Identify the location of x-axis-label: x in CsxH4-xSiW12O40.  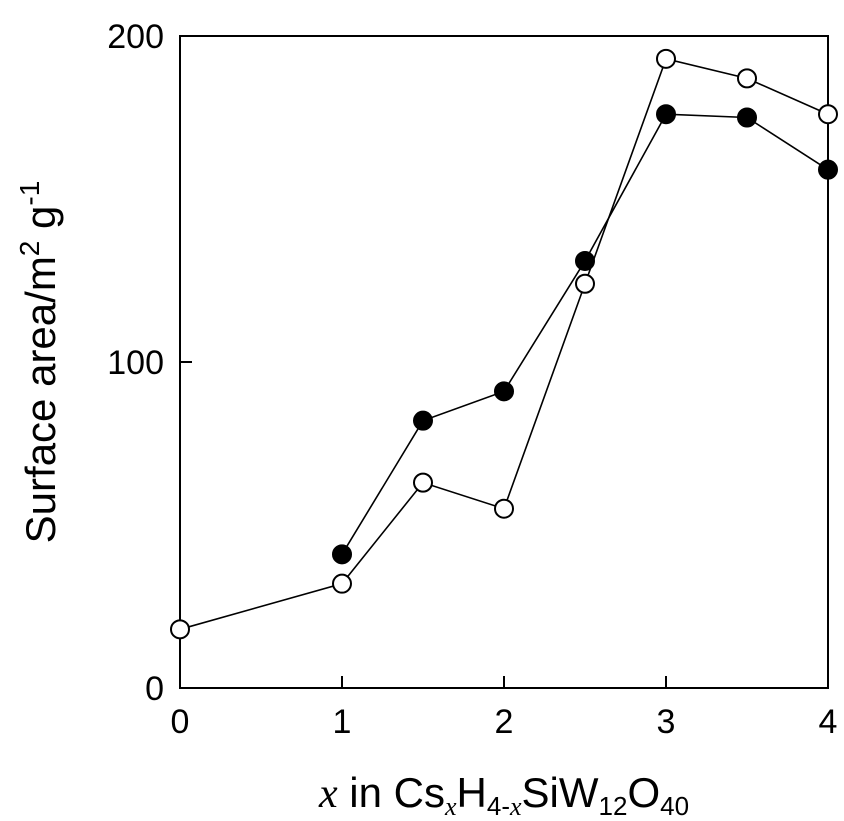
(503, 795).